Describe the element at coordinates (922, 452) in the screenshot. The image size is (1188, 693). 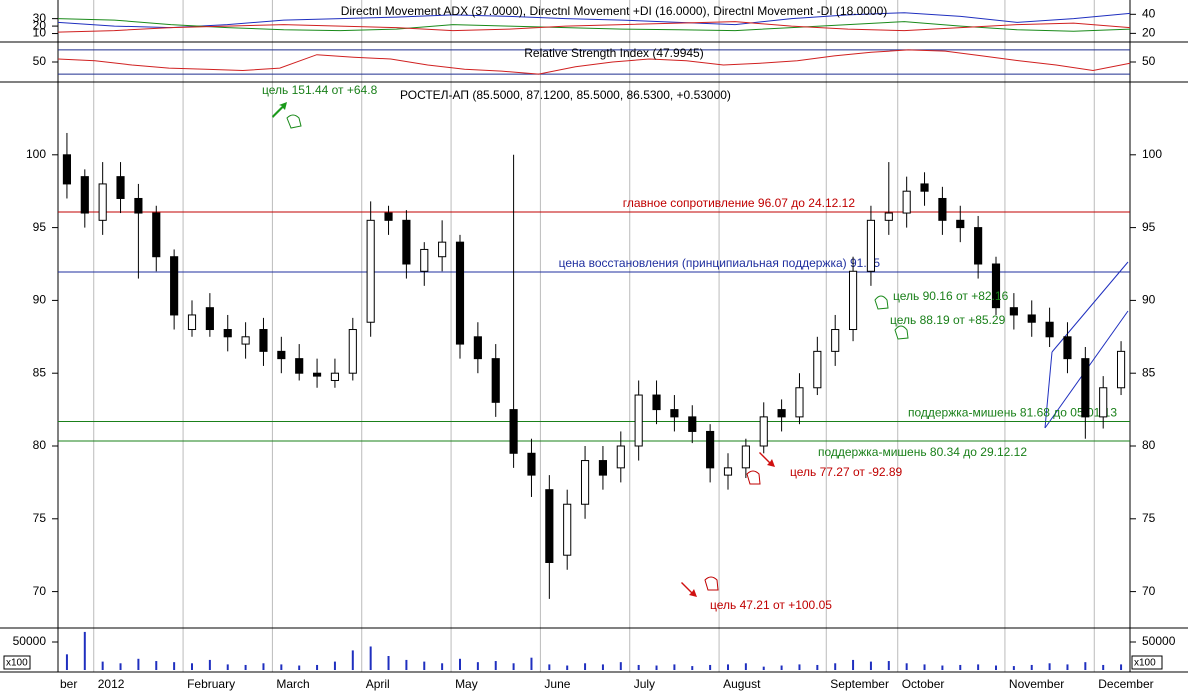
I see `level-label: поддержка-мишень 80.34 до 29.12.12` at that location.